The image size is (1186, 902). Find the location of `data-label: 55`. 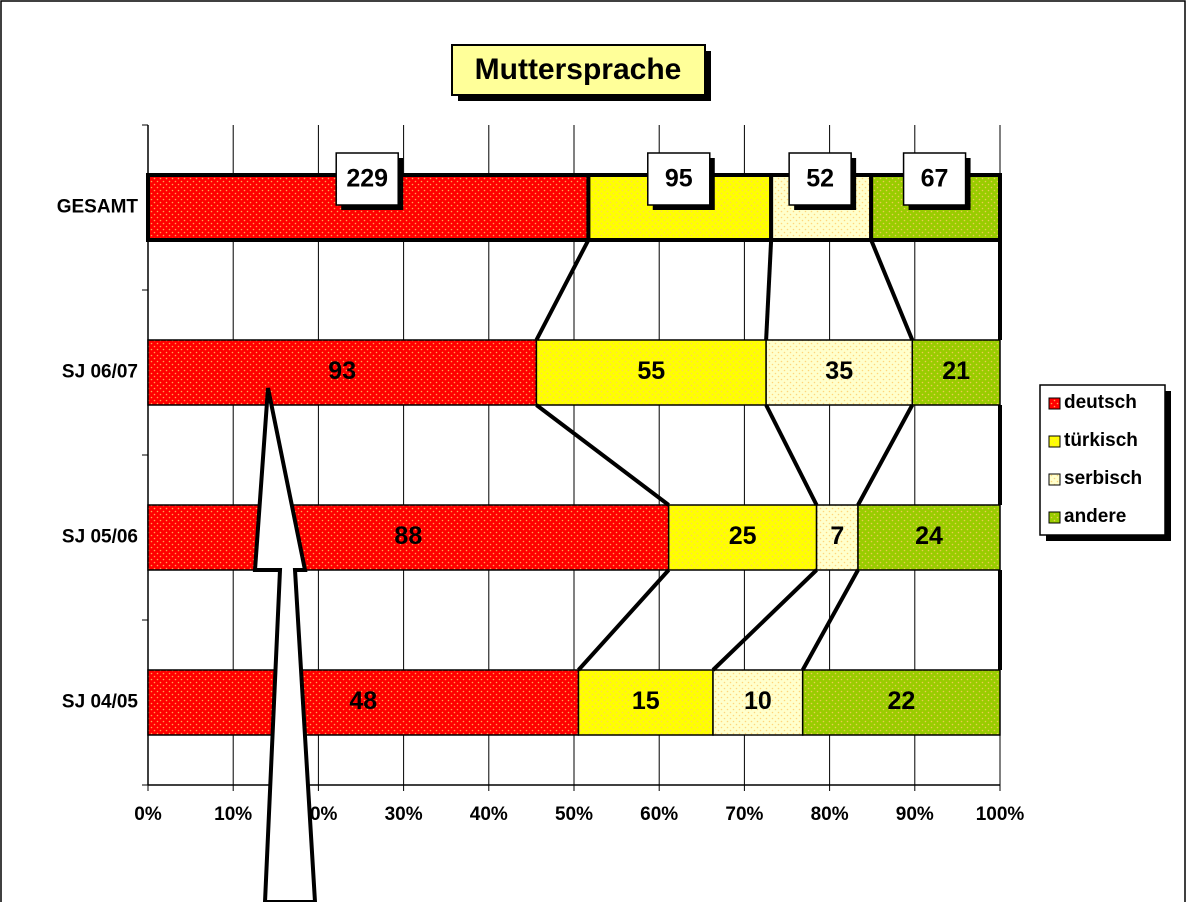

data-label: 55 is located at coordinates (651, 371).